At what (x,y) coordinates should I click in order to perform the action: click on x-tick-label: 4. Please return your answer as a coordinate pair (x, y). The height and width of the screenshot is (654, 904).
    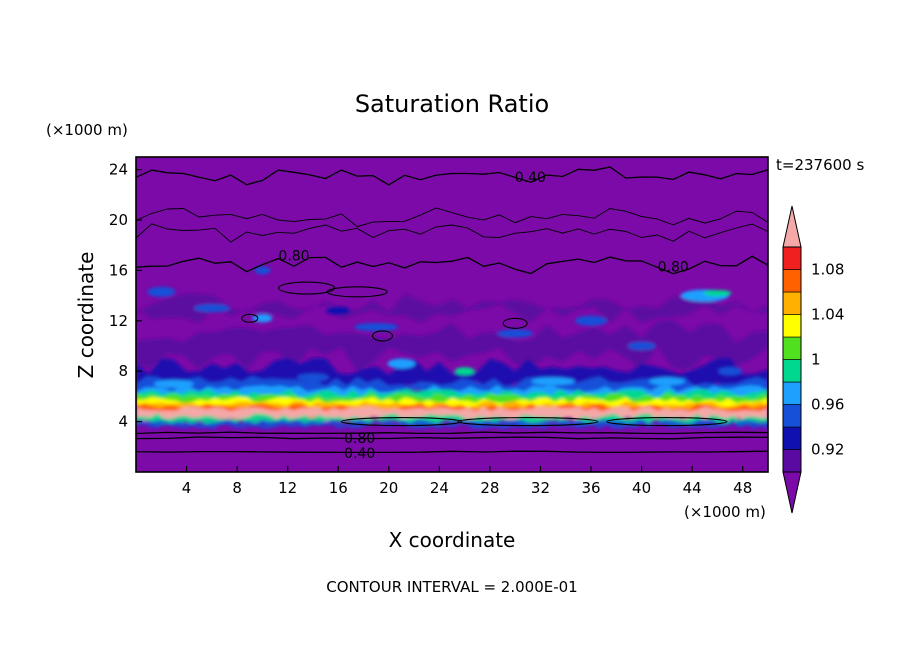
    Looking at the image, I should click on (187, 488).